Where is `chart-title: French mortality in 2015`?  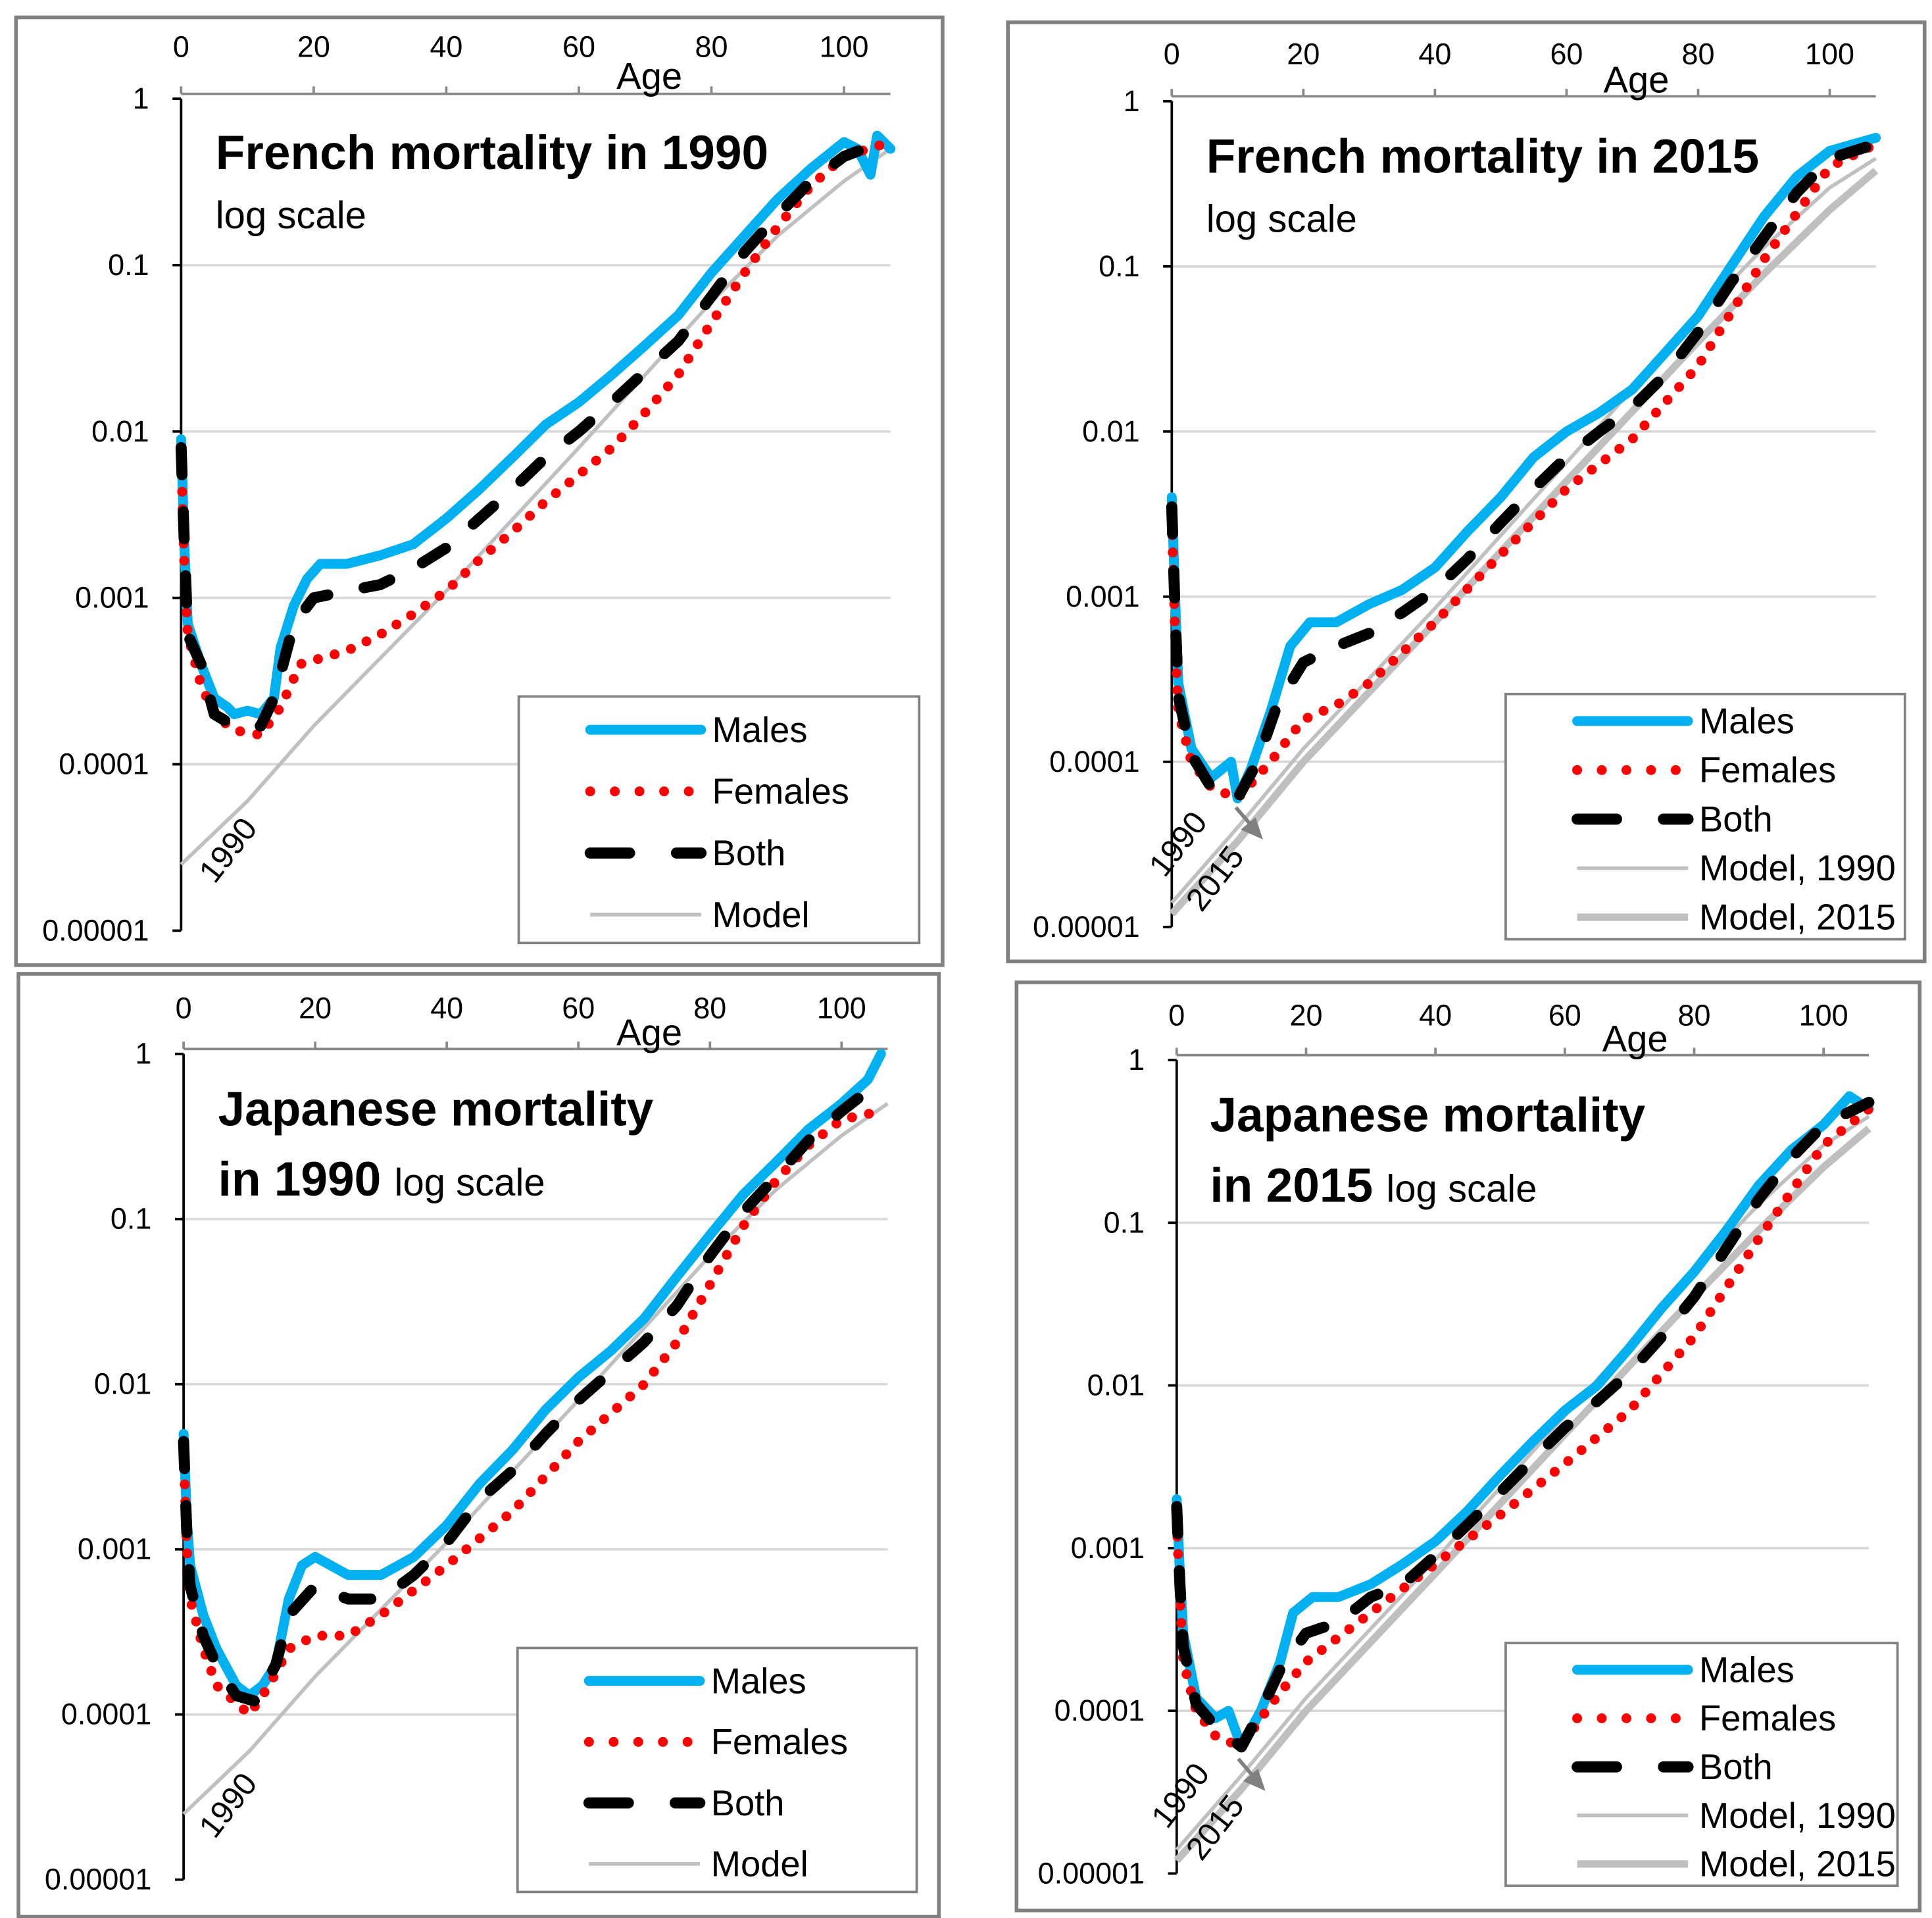
chart-title: French mortality in 2015 is located at coordinates (1482, 156).